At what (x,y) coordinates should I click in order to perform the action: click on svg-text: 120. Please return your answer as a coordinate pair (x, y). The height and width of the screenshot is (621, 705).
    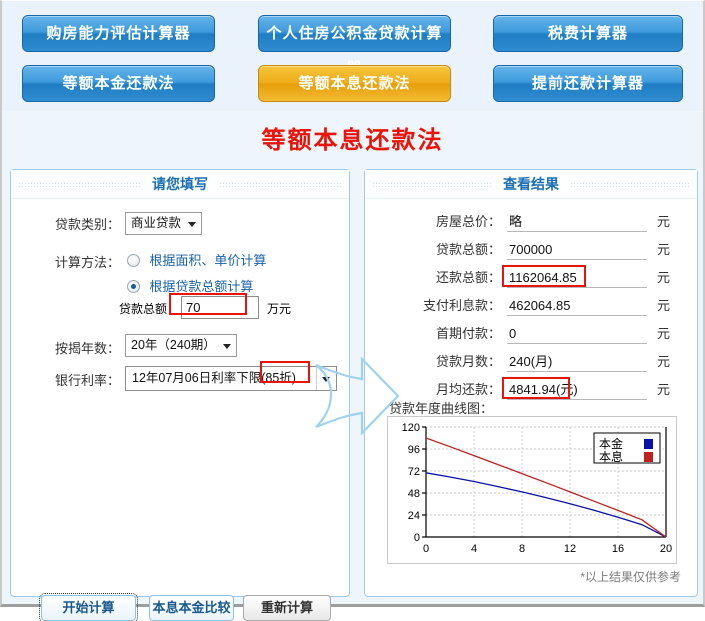
    Looking at the image, I should click on (411, 428).